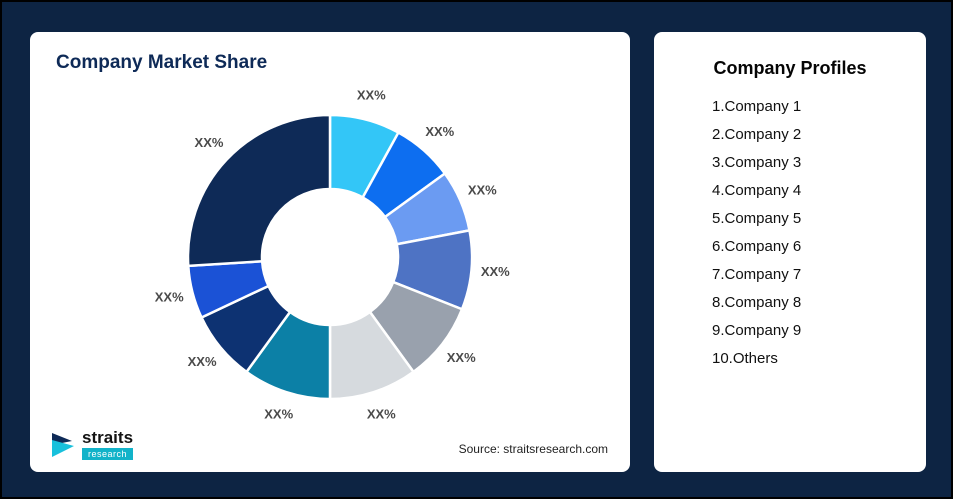 This screenshot has height=499, width=953. What do you see at coordinates (108, 454) in the screenshot?
I see `logo-subtitle: research` at bounding box center [108, 454].